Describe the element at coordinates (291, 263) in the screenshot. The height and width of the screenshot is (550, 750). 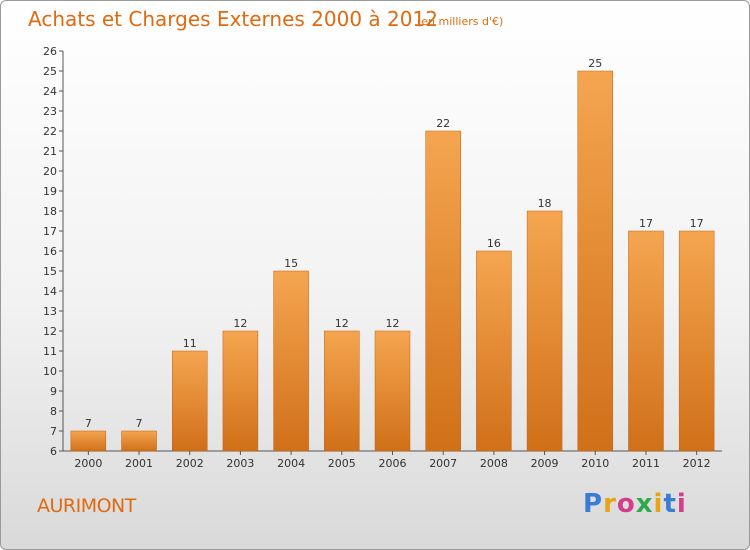
I see `bar-value-label: 15` at that location.